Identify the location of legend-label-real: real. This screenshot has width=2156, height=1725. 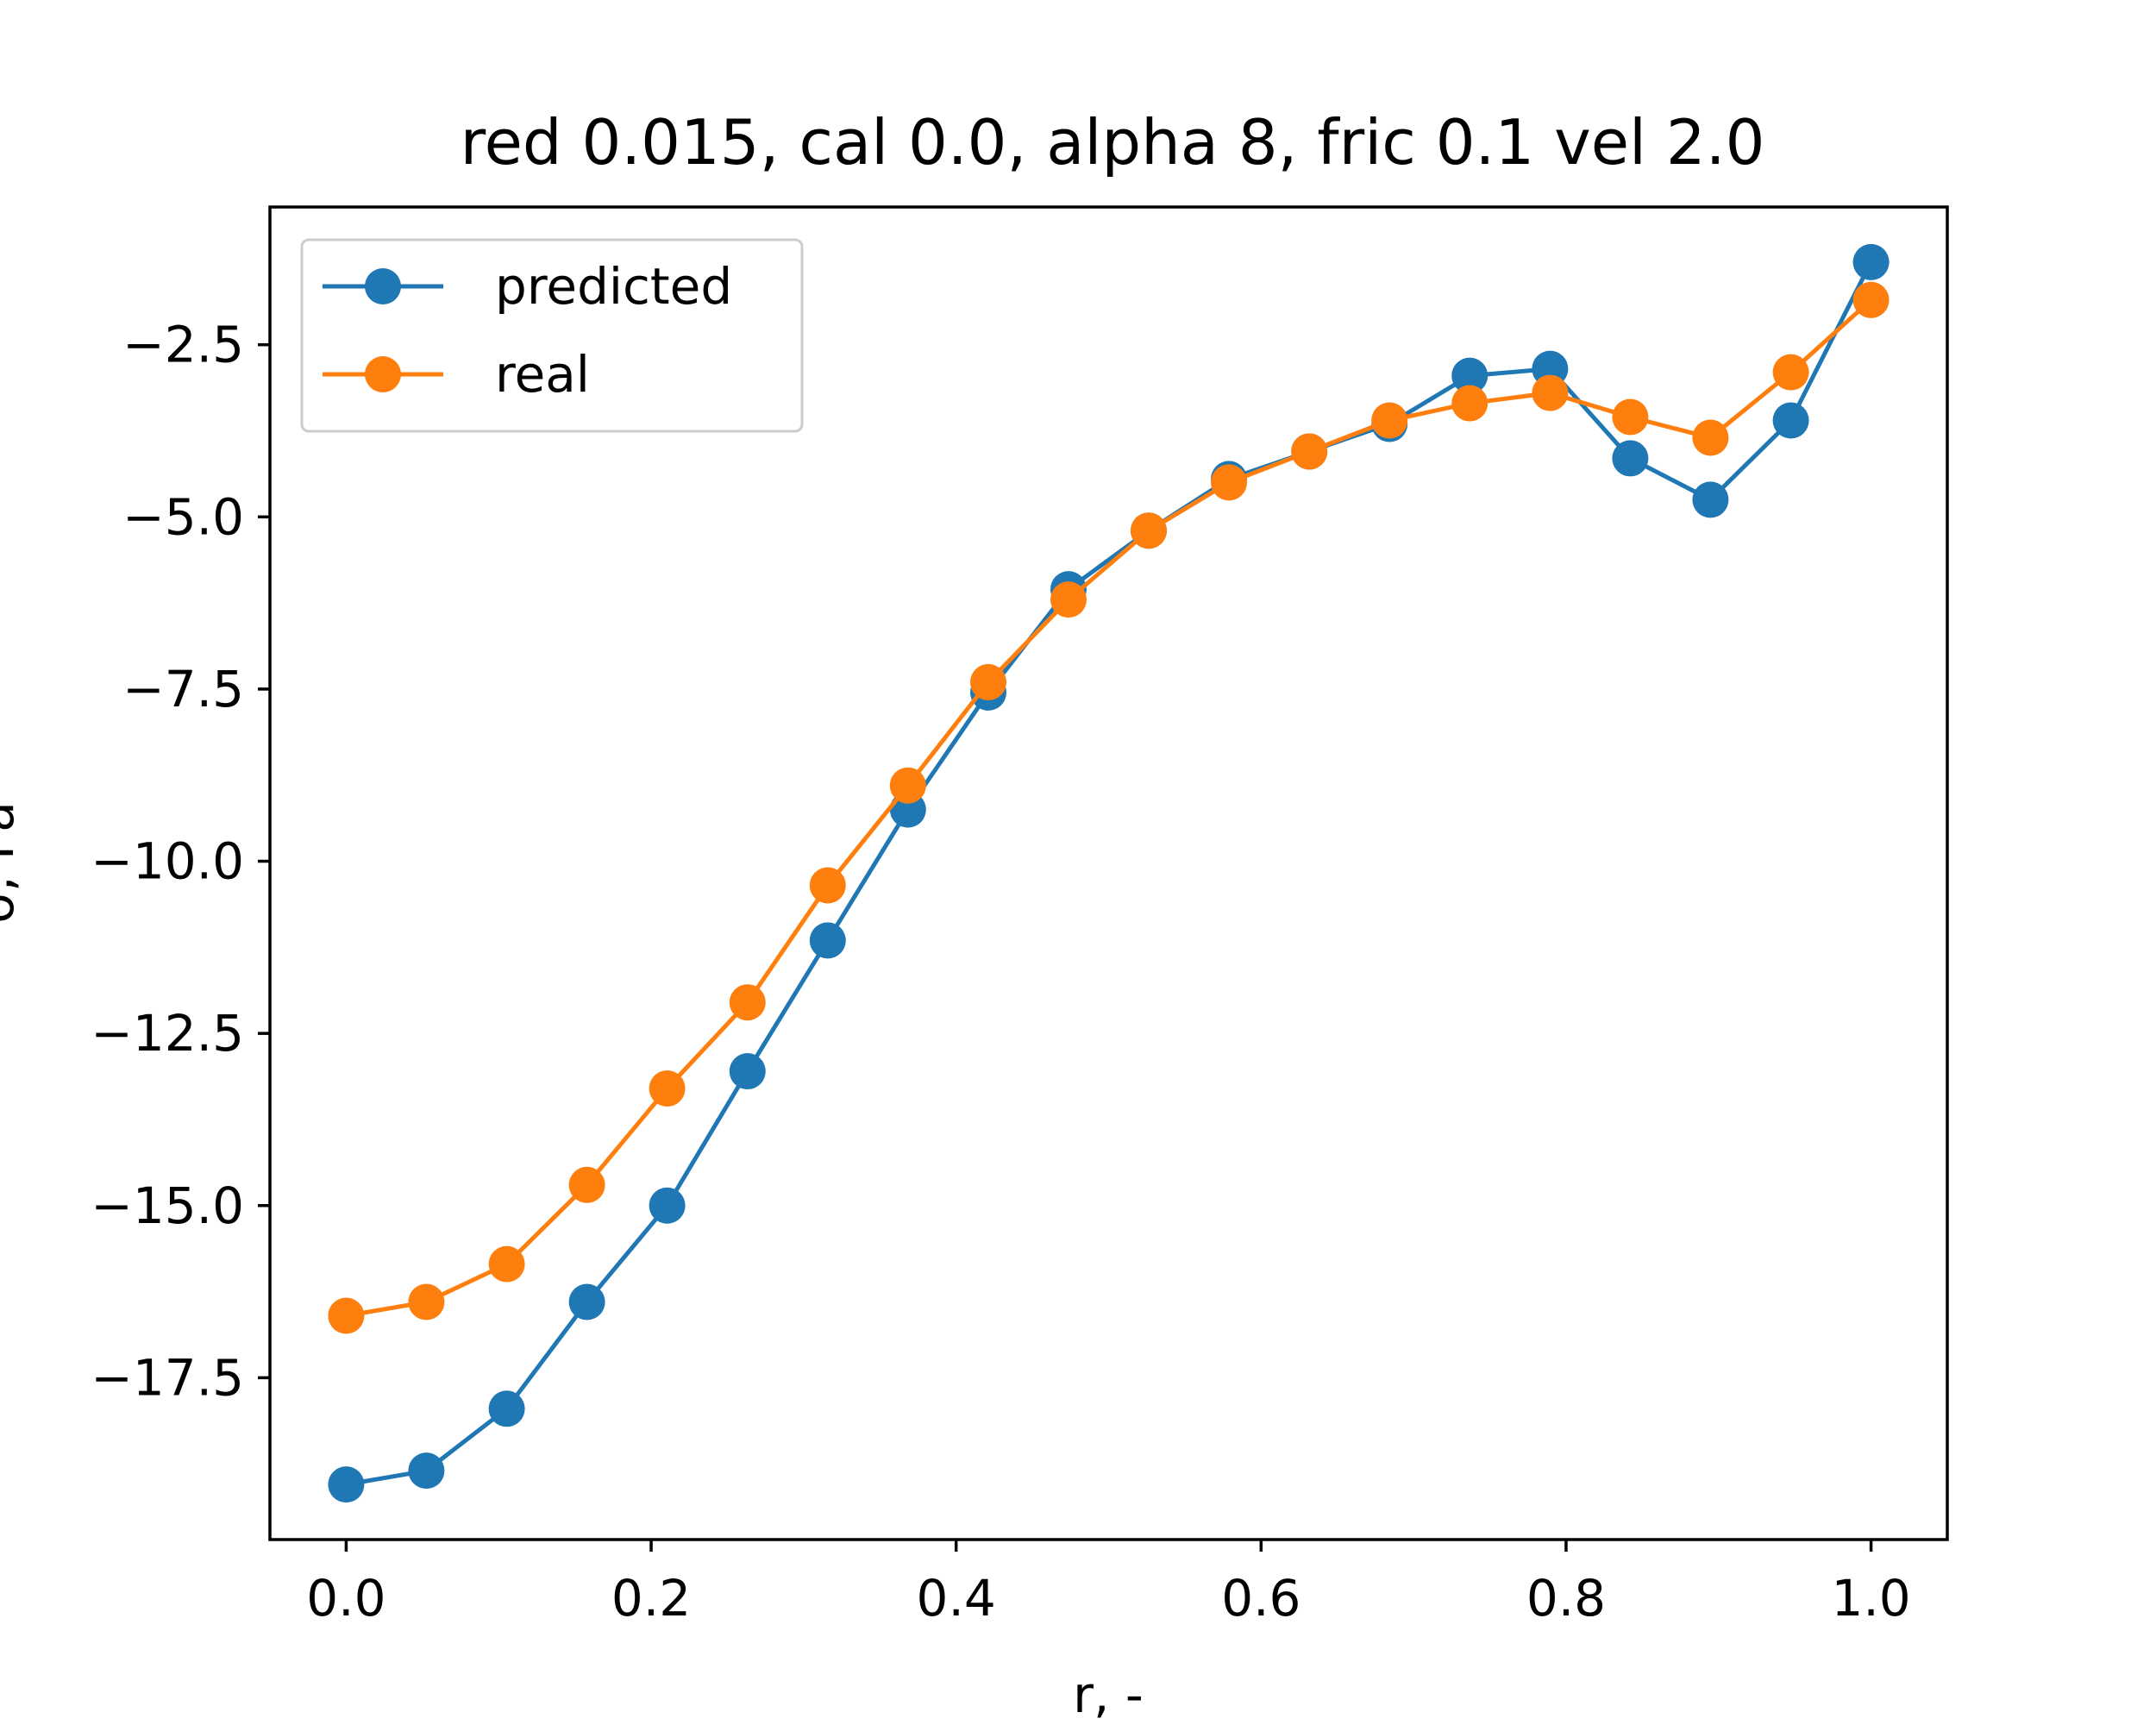
(542, 374).